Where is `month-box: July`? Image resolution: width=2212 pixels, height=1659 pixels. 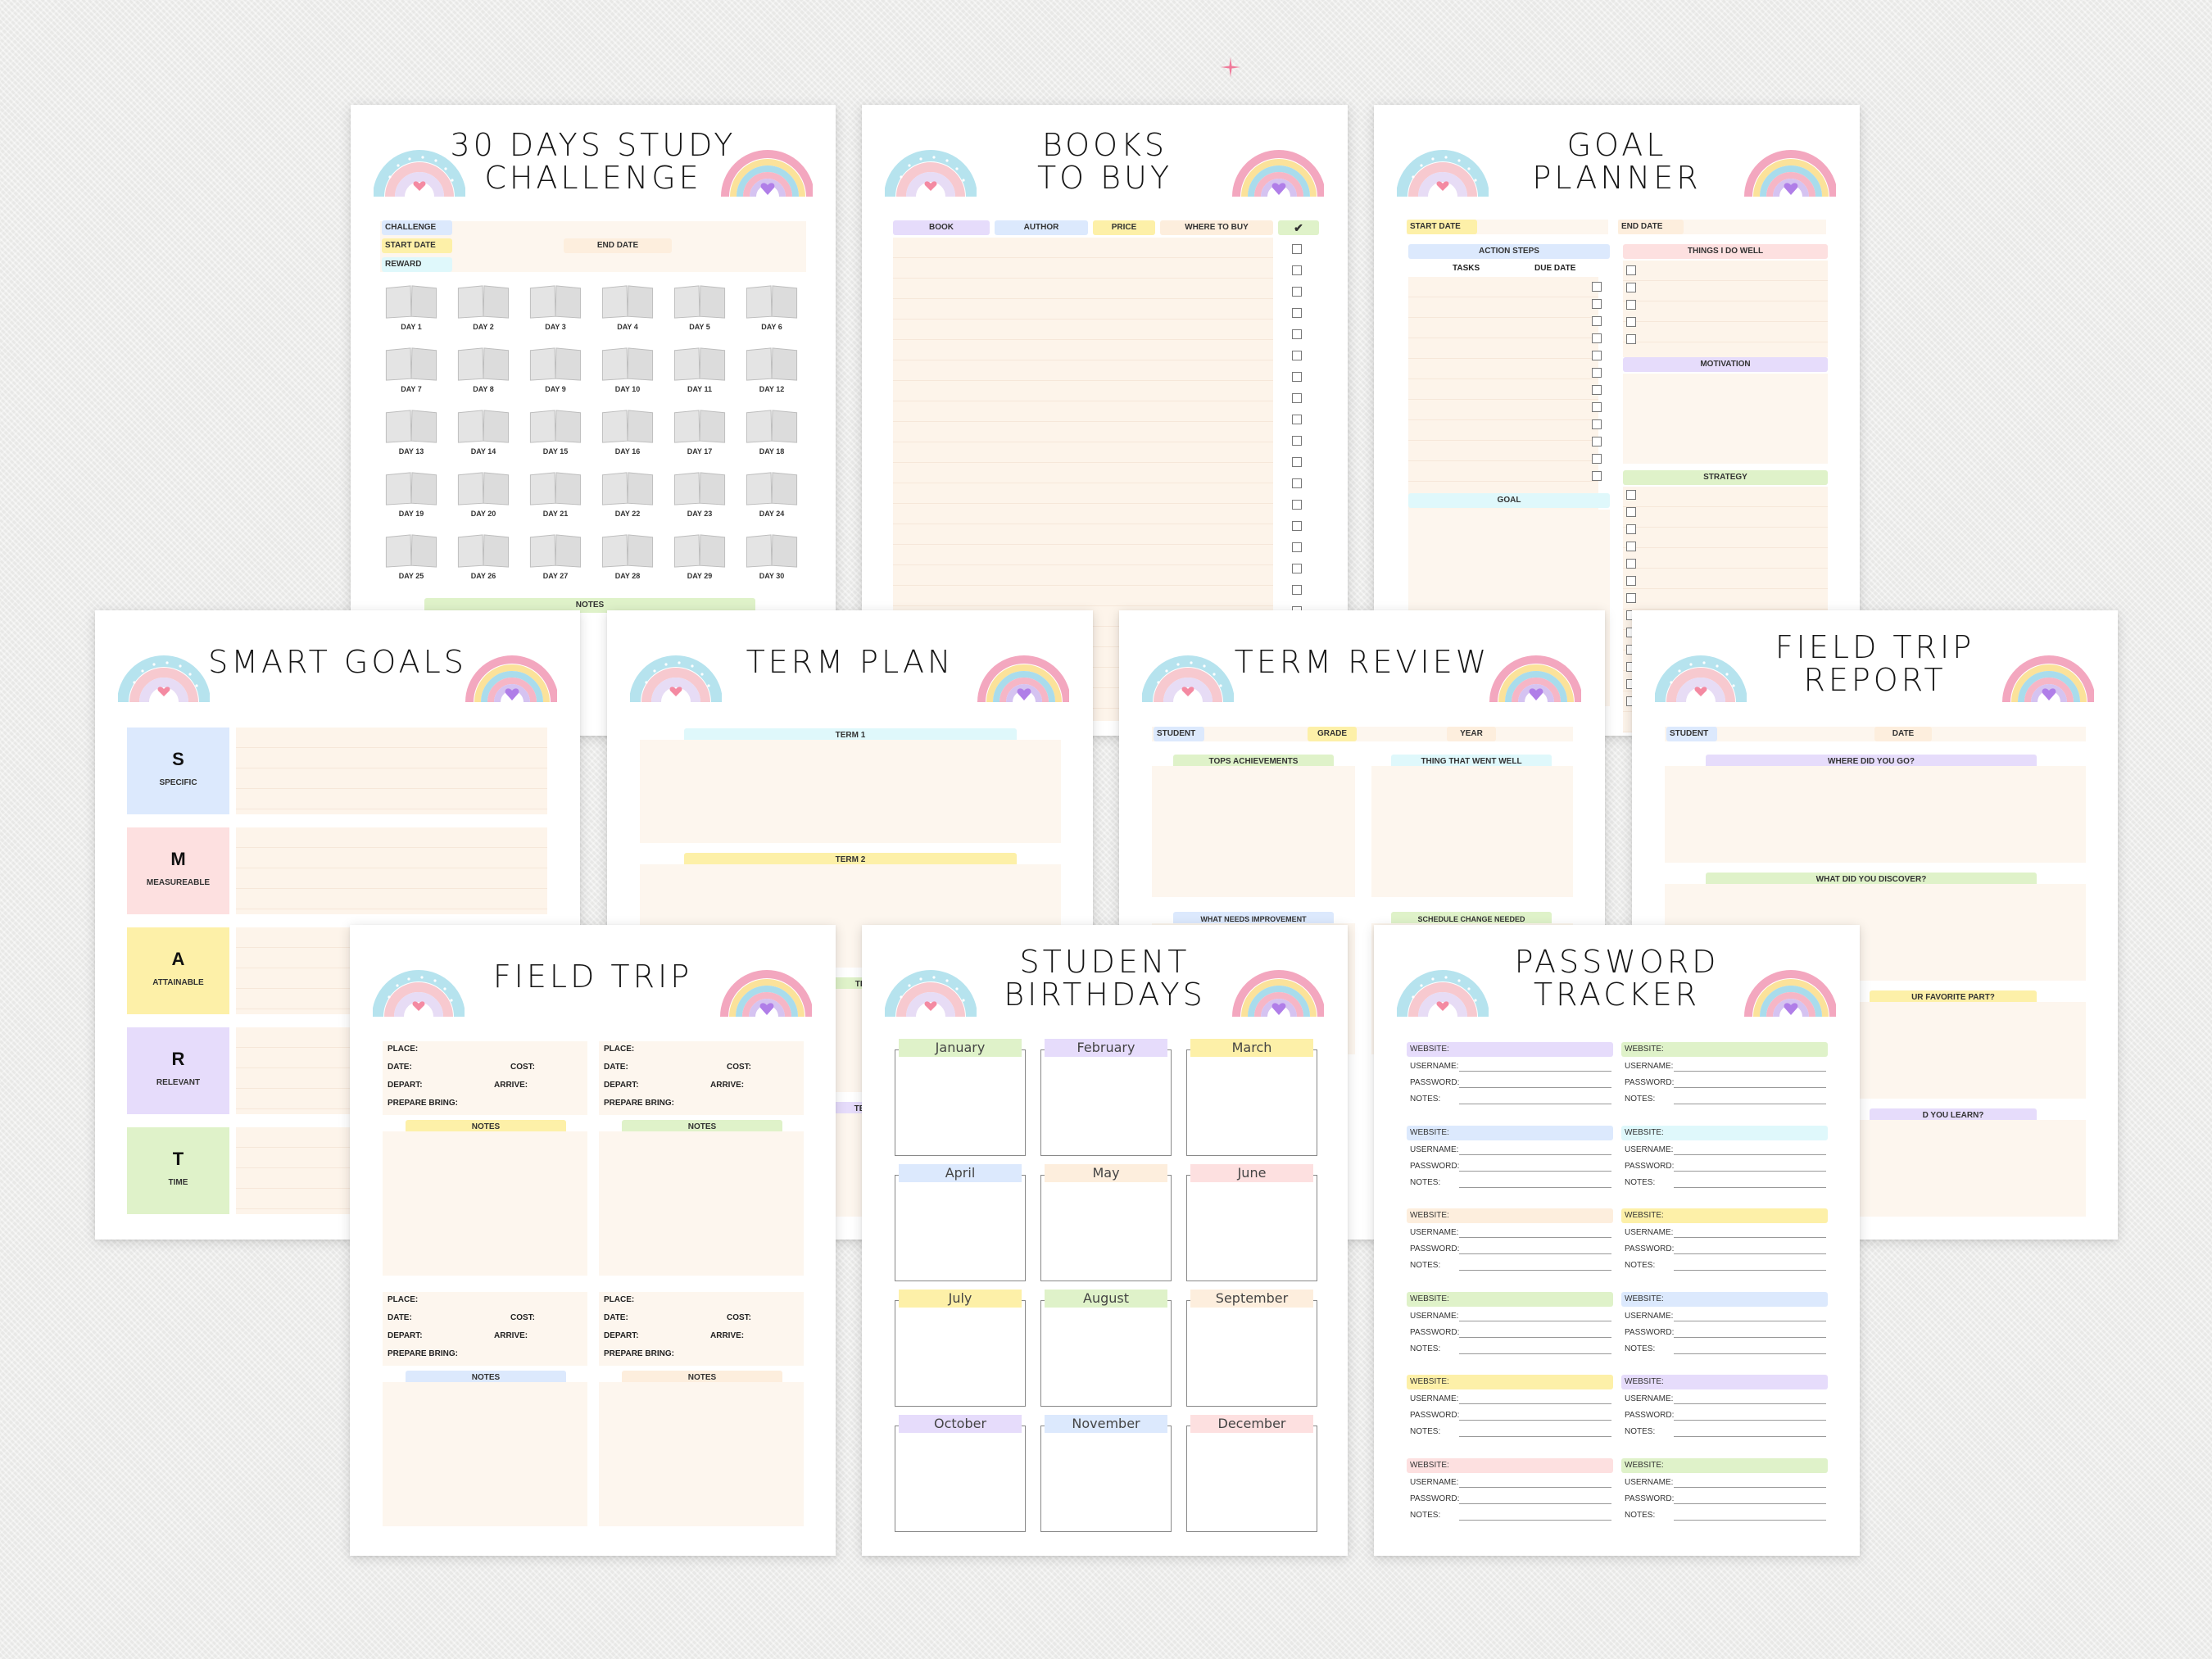 month-box: July is located at coordinates (960, 1348).